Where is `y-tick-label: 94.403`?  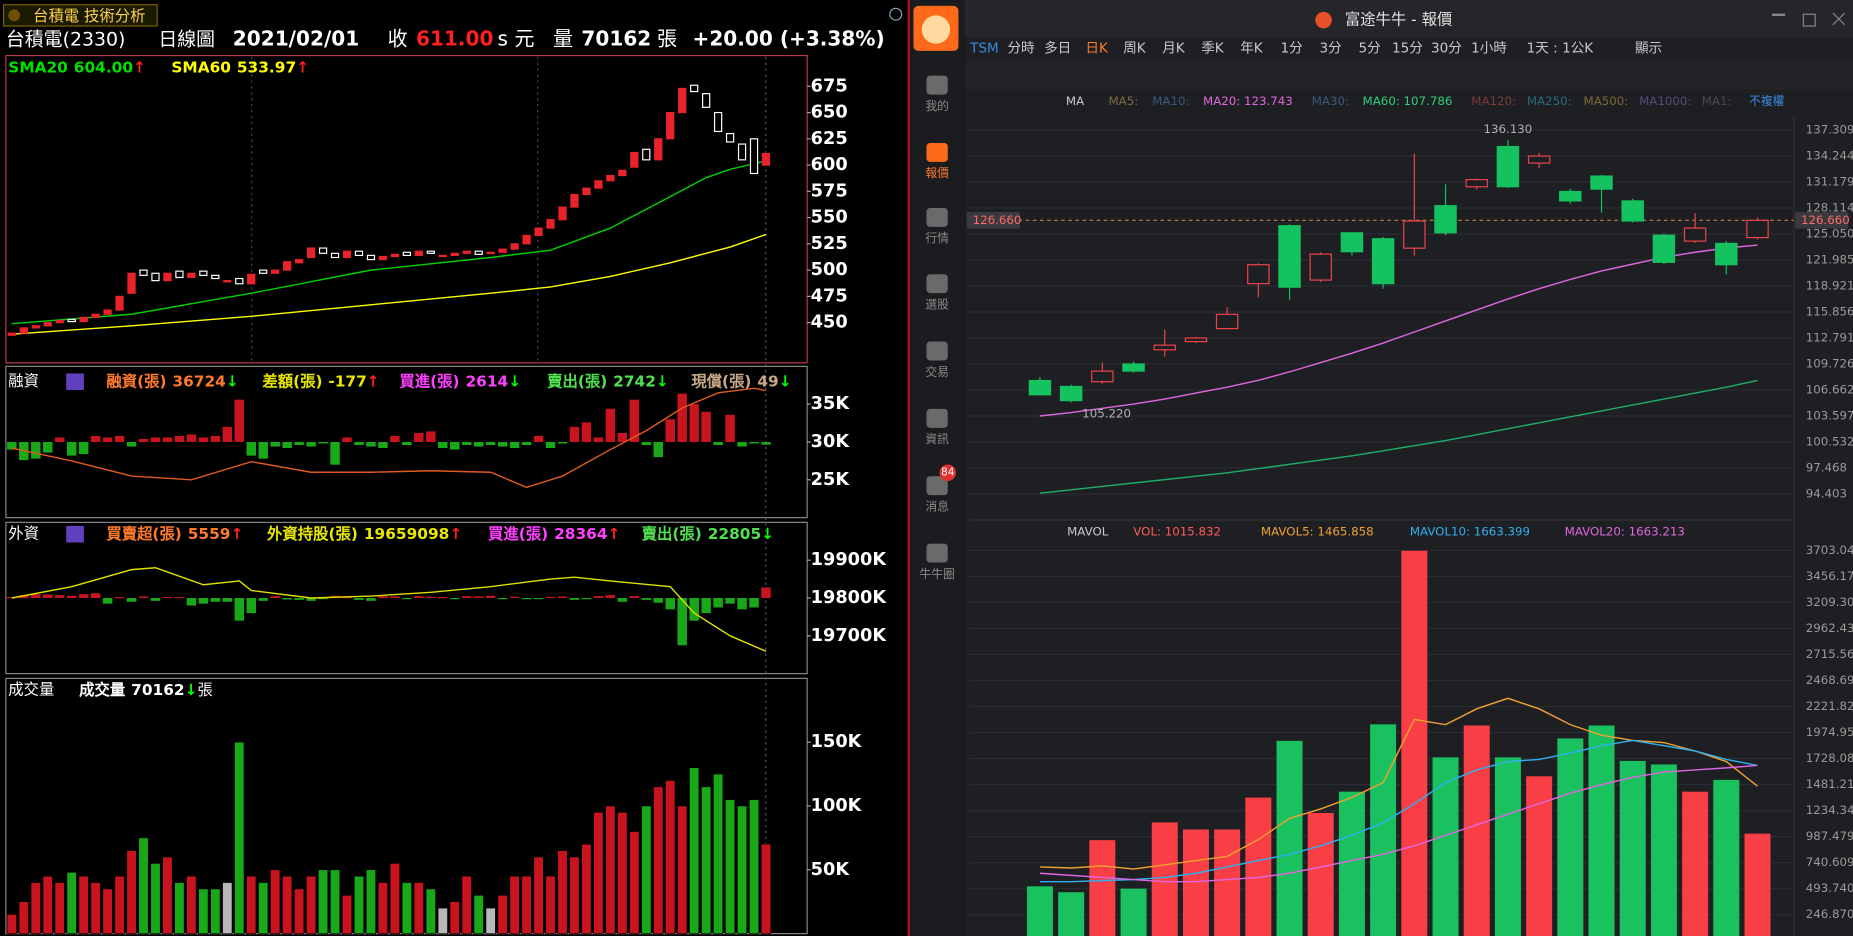 y-tick-label: 94.403 is located at coordinates (1826, 494).